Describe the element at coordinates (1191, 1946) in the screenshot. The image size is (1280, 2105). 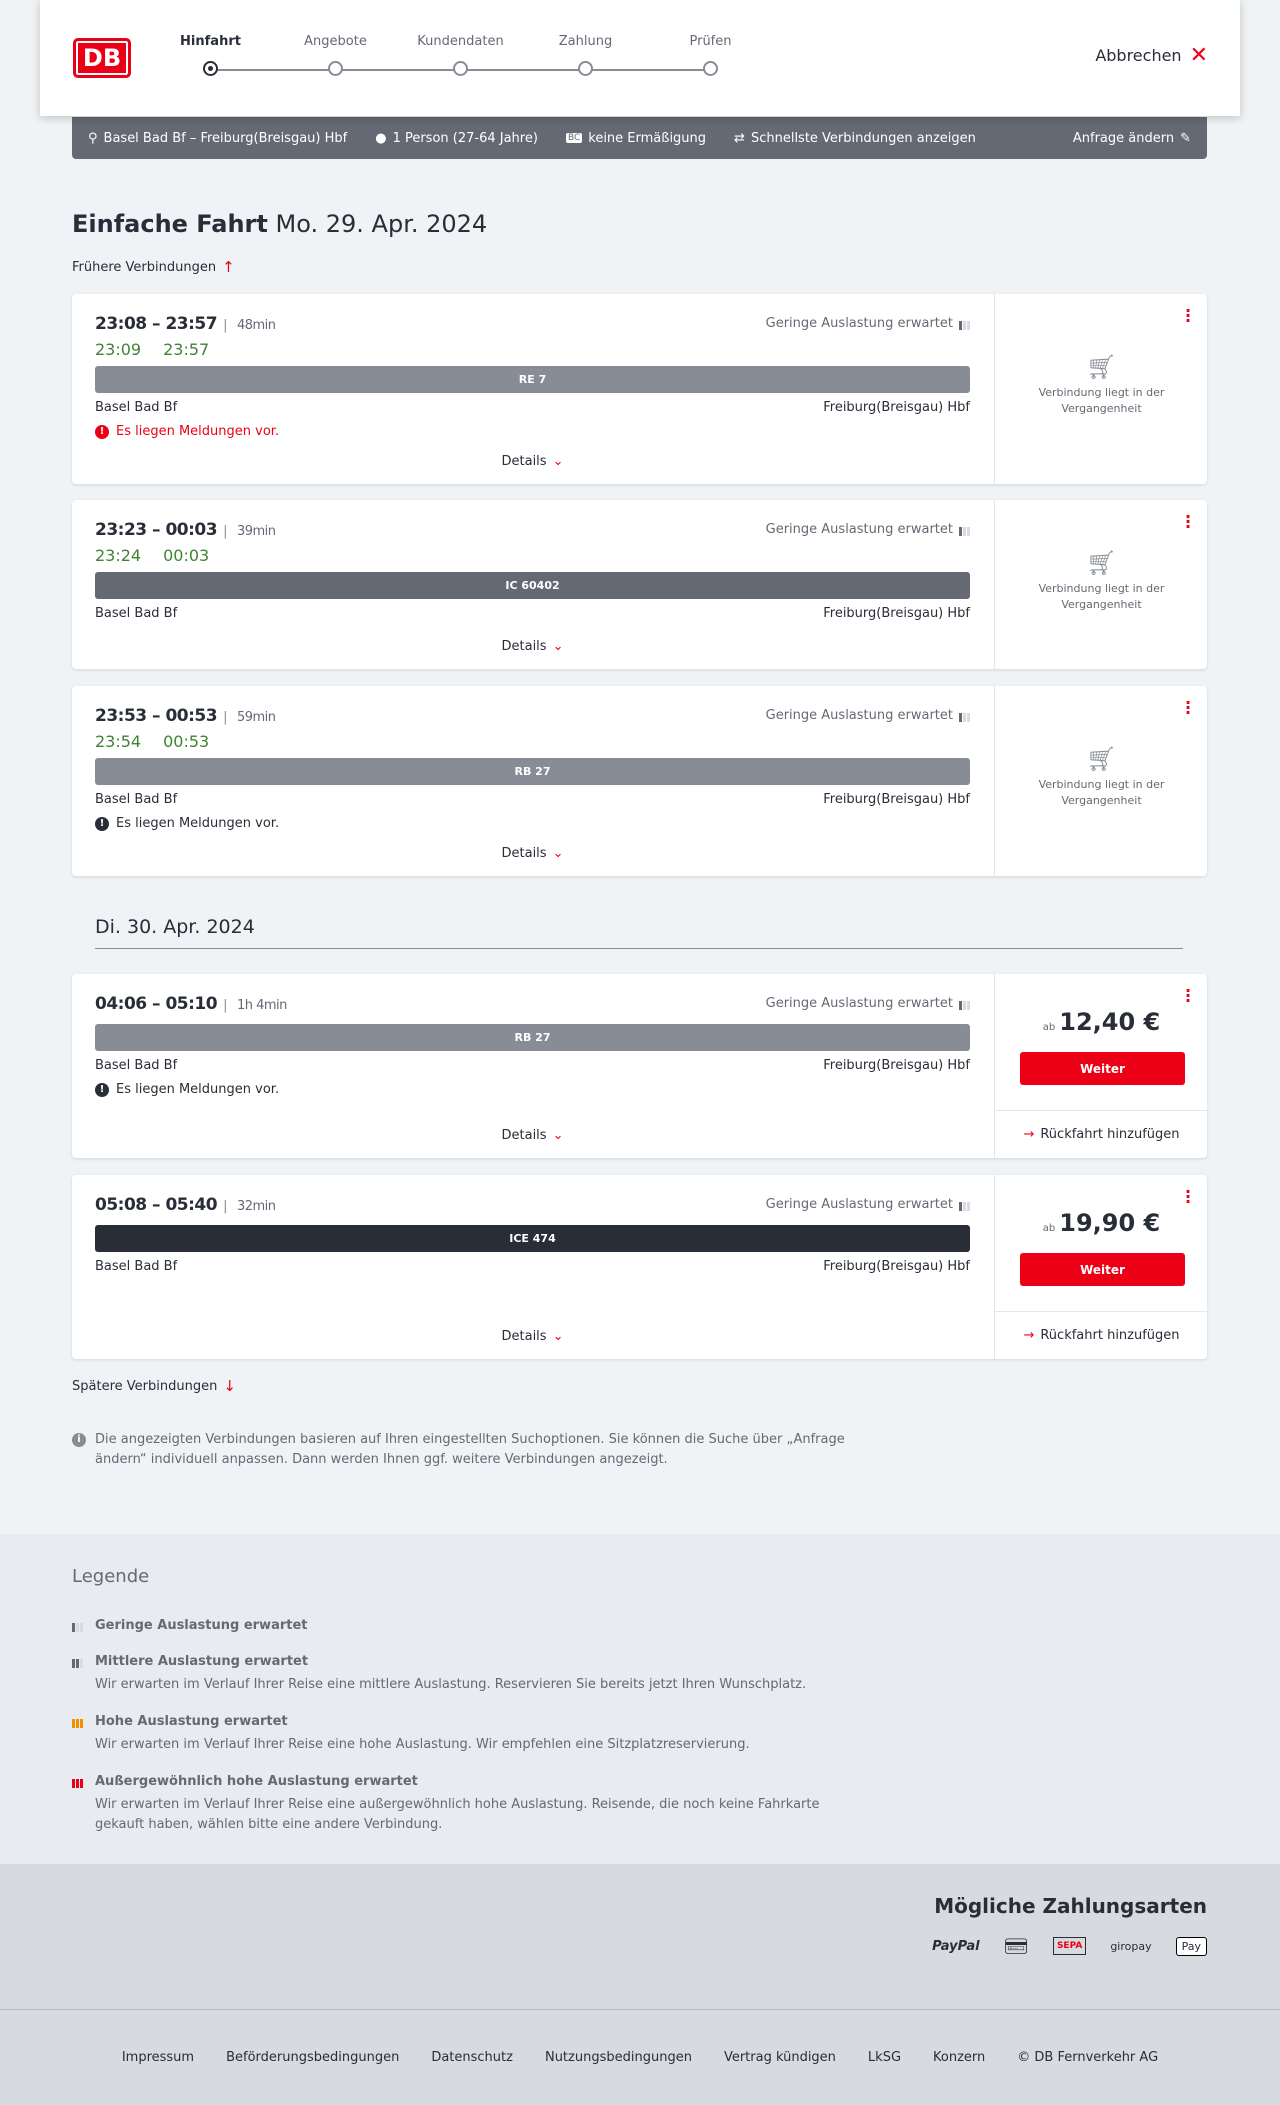
I see `apple-pay-label: Pay` at that location.